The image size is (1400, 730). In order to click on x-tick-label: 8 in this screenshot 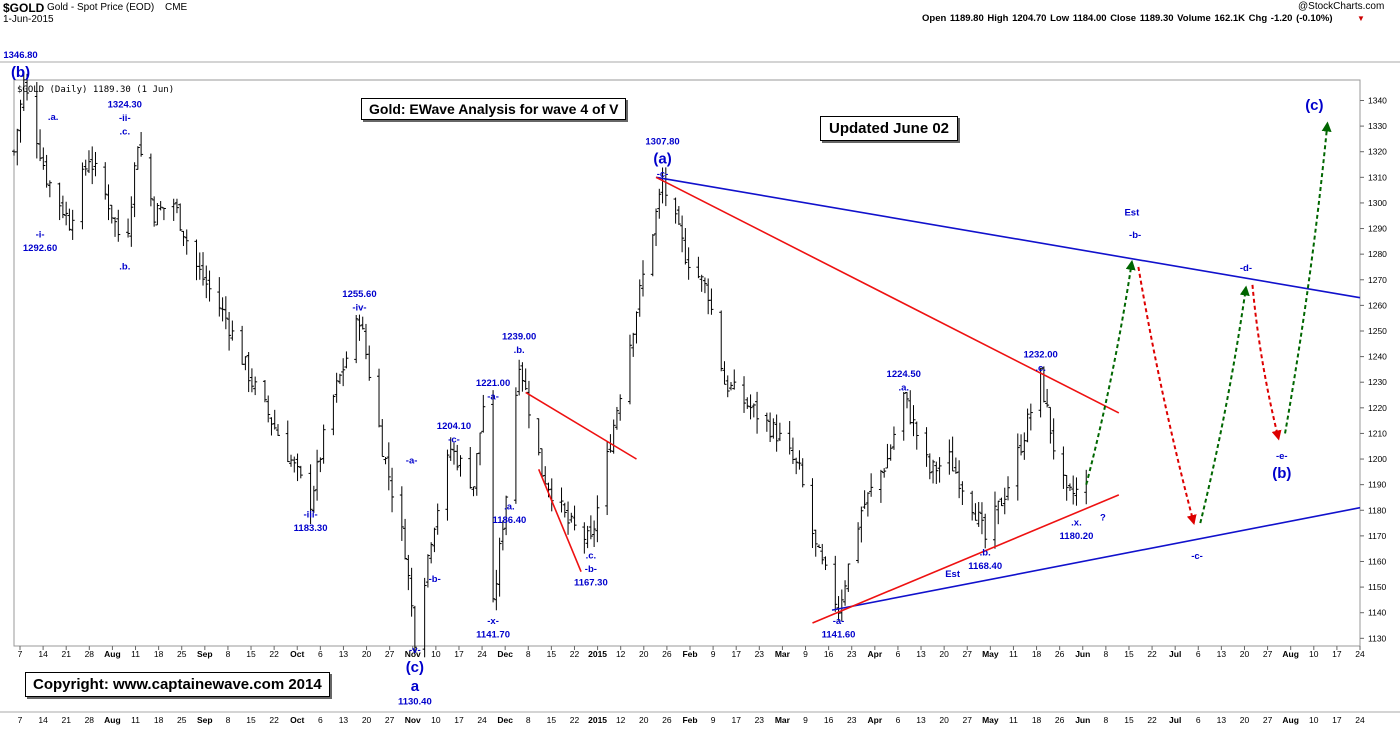, I will do `click(228, 720)`.